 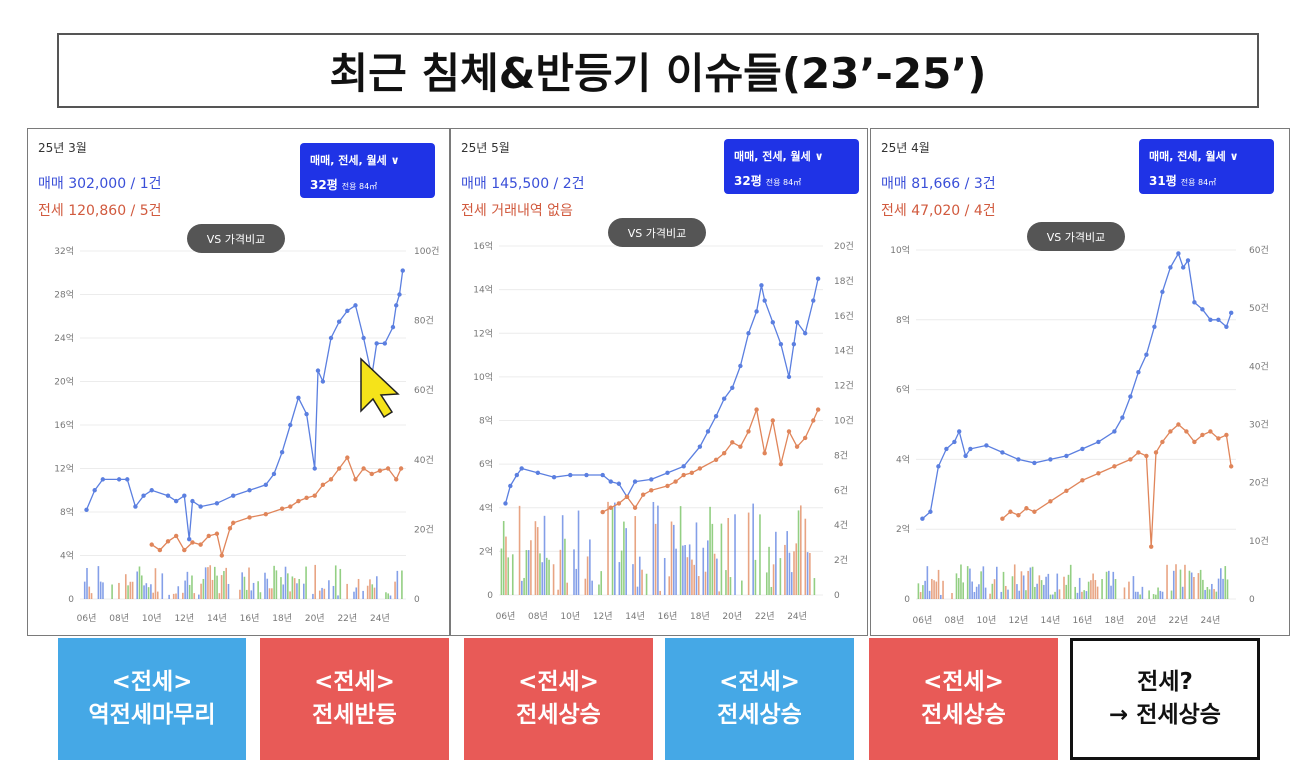 What do you see at coordinates (1234, 156) in the screenshot?
I see `chevron-down-icon: ∨` at bounding box center [1234, 156].